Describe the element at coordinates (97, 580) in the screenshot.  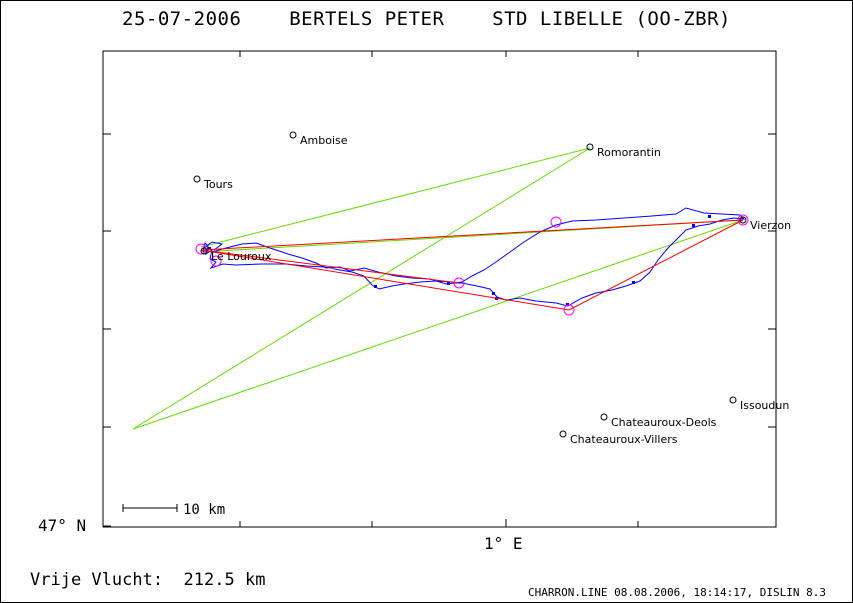
I see `summary-label: Vrije Vlucht:` at that location.